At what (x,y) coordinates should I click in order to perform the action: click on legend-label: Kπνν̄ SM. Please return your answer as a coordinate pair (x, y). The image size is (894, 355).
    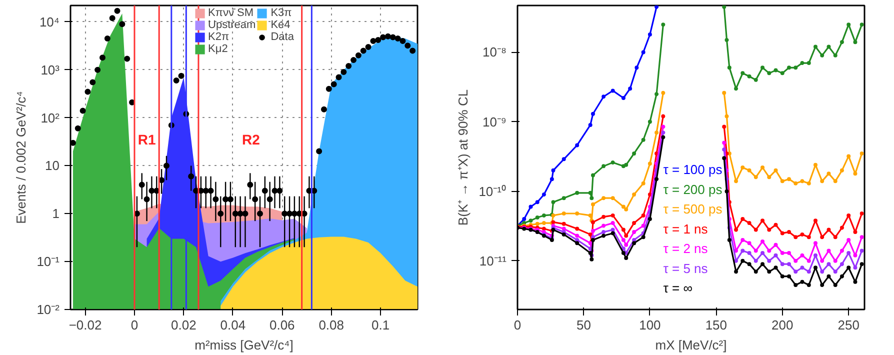
    Looking at the image, I should click on (231, 13).